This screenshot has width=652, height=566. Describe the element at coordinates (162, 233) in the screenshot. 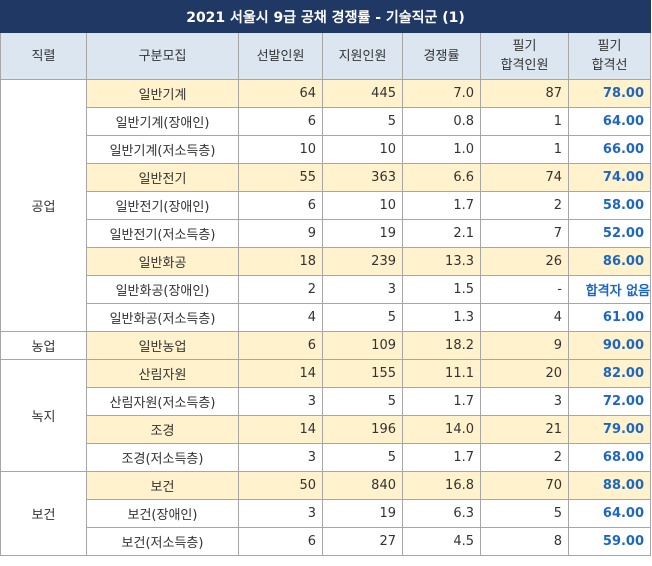

I see `category-cell: 일반전기(저소득층)` at that location.